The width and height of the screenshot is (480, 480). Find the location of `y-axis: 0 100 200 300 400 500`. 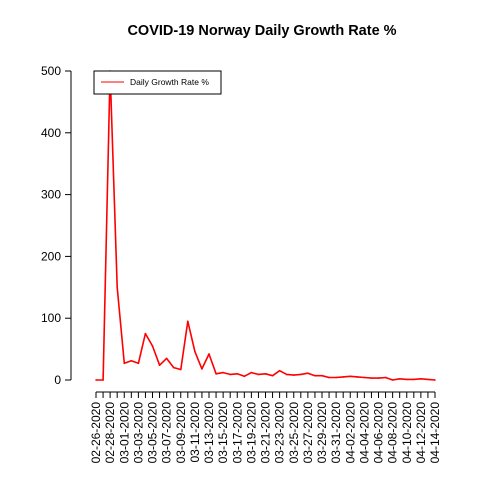

y-axis: 0 100 200 300 400 500 is located at coordinates (56, 225).